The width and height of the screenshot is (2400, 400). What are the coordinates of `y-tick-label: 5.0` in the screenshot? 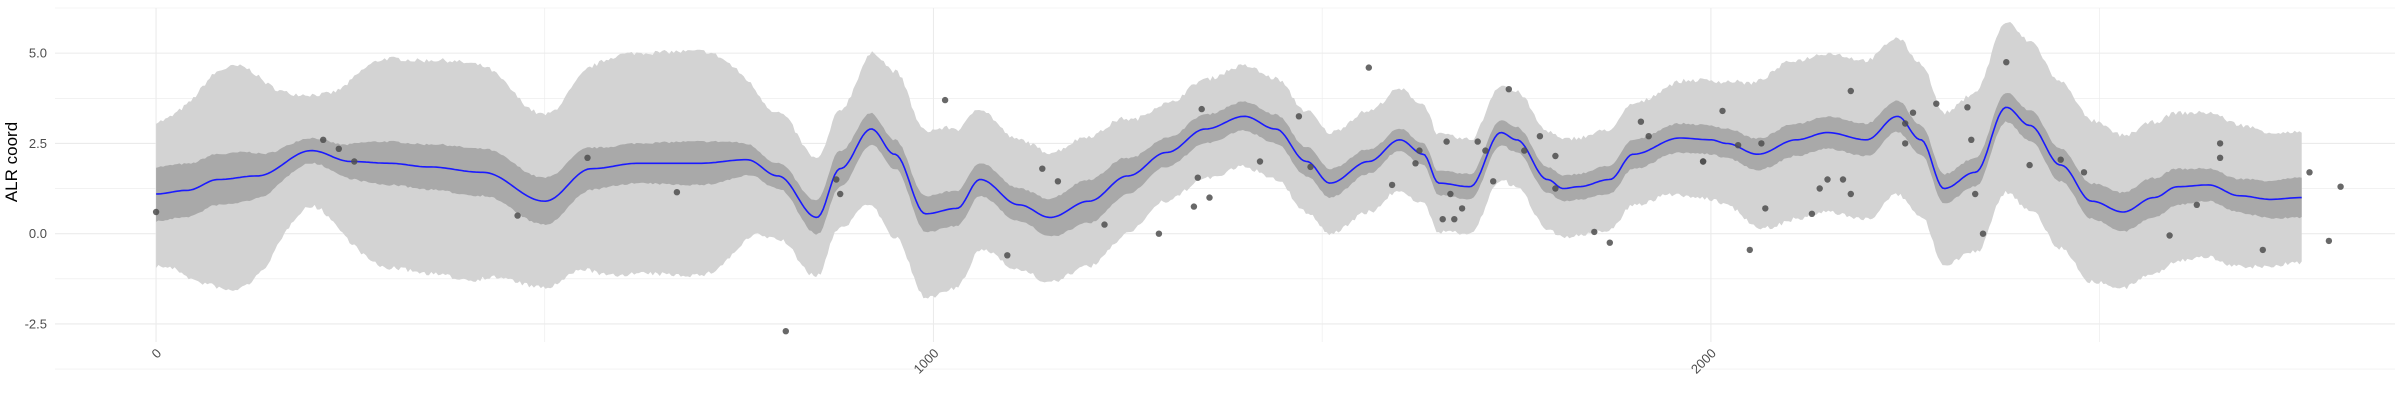 It's located at (38, 53).